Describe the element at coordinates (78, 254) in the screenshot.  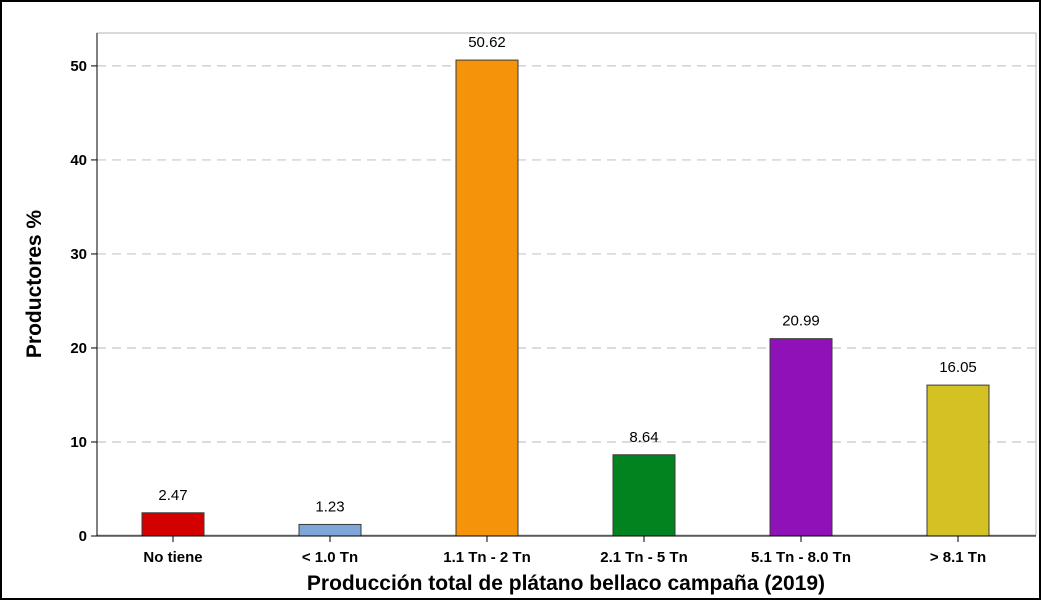
I see `y-tick-label: 30` at that location.